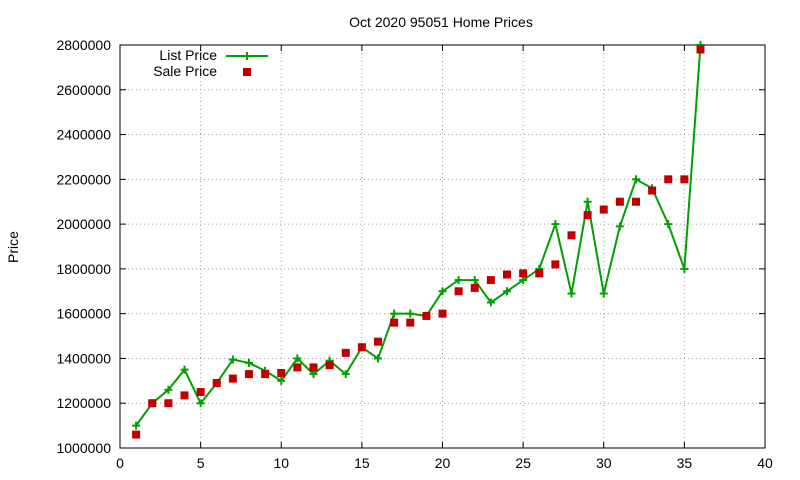  What do you see at coordinates (443, 463) in the screenshot?
I see `x-tick-label: 20` at bounding box center [443, 463].